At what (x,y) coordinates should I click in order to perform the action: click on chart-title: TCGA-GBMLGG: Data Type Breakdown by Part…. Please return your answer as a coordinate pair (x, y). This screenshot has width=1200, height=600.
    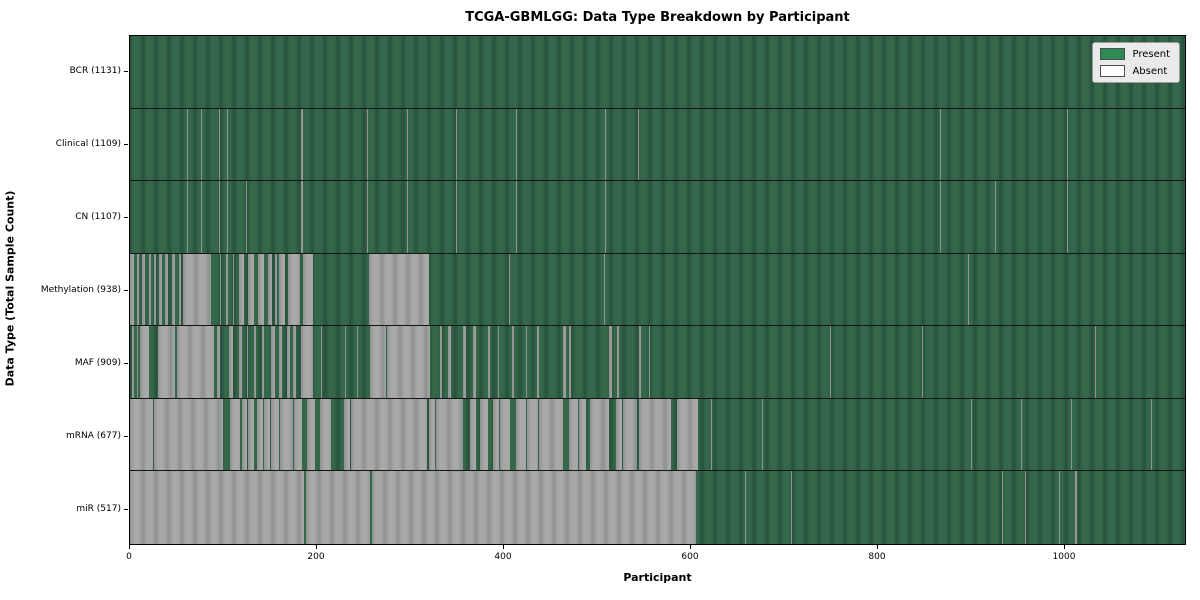
    Looking at the image, I should click on (657, 17).